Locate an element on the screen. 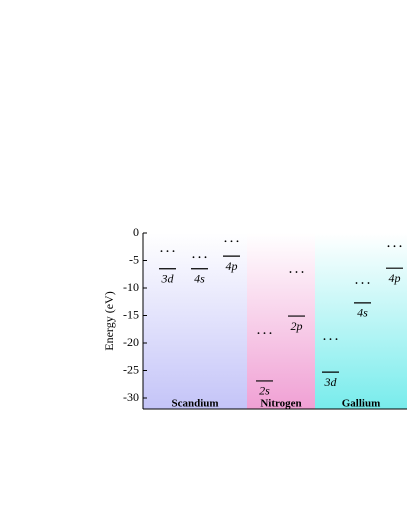 Image resolution: width=407 pixels, height=527 pixels. group-label: Nitrogen is located at coordinates (280, 404).